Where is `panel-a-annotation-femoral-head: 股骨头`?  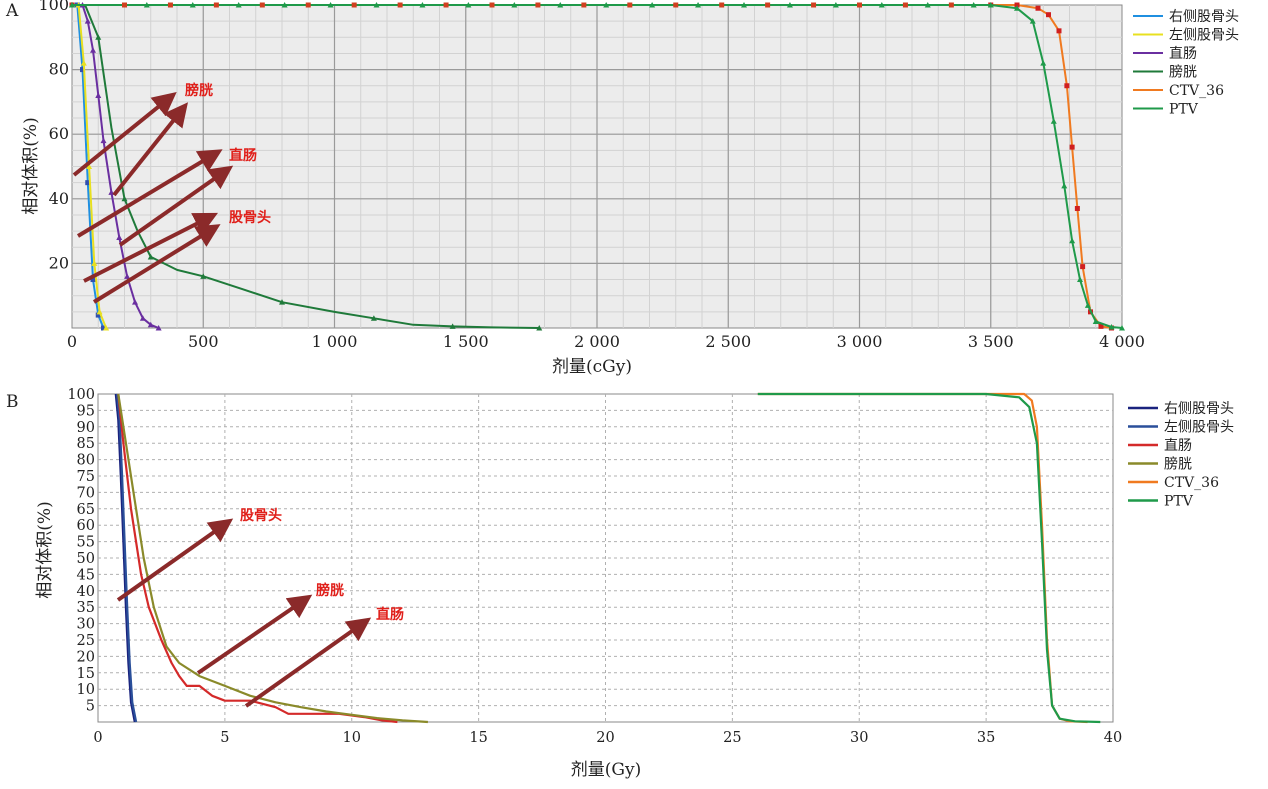
panel-a-annotation-femoral-head: 股骨头 is located at coordinates (250, 217).